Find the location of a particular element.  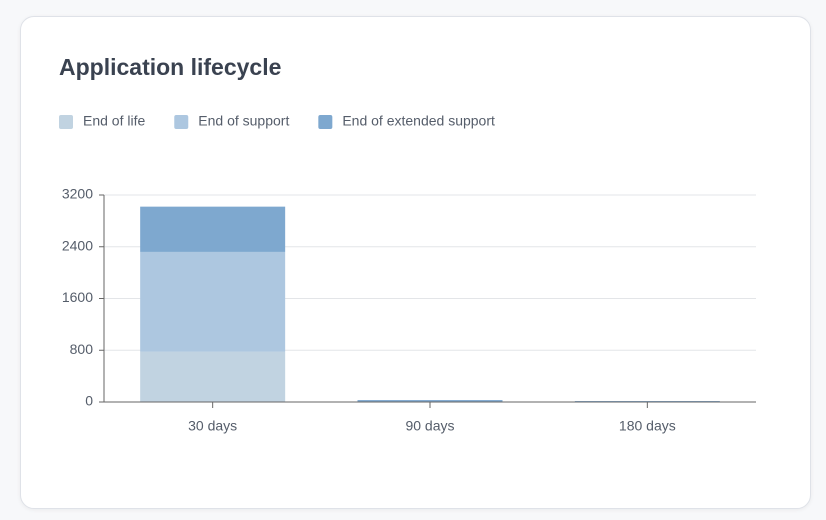

x-tick-label: 180 days is located at coordinates (647, 426).